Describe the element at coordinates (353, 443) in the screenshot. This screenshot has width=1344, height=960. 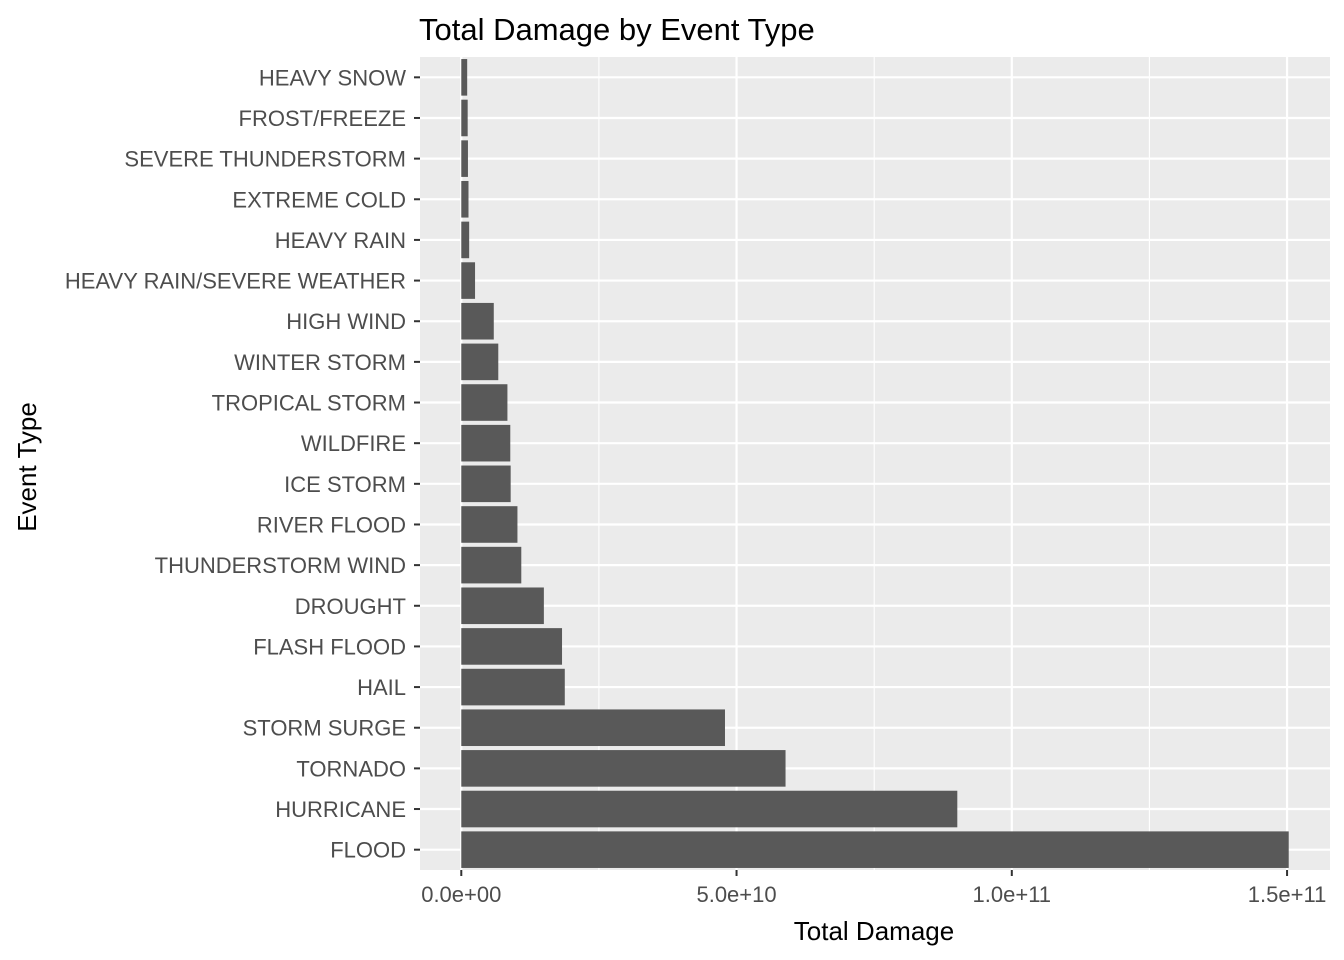
I see `y-tick-label: WILDFIRE` at that location.